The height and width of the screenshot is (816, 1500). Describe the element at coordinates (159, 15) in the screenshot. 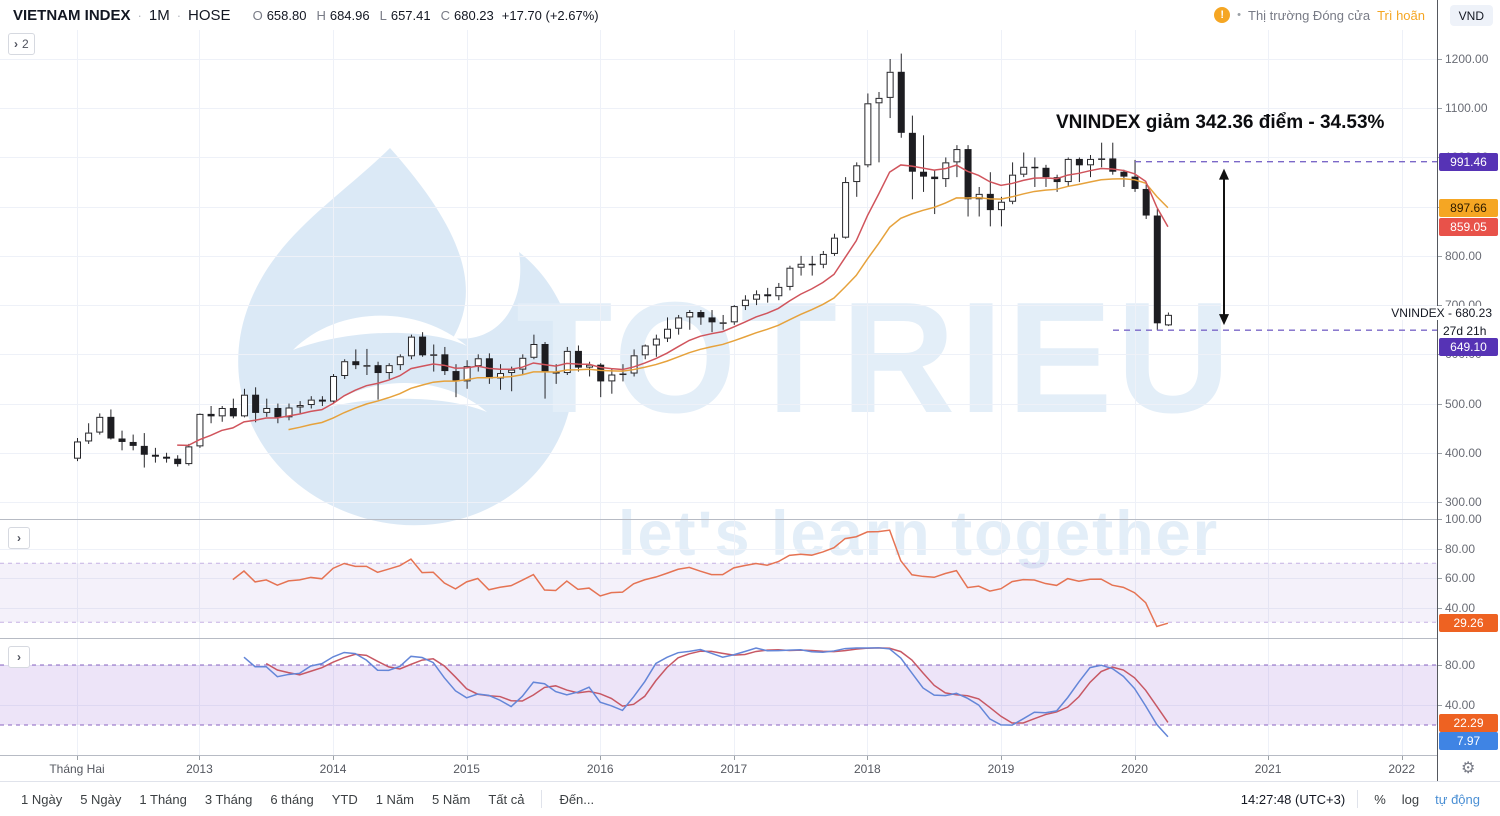

I see `interval-label: 1M` at that location.